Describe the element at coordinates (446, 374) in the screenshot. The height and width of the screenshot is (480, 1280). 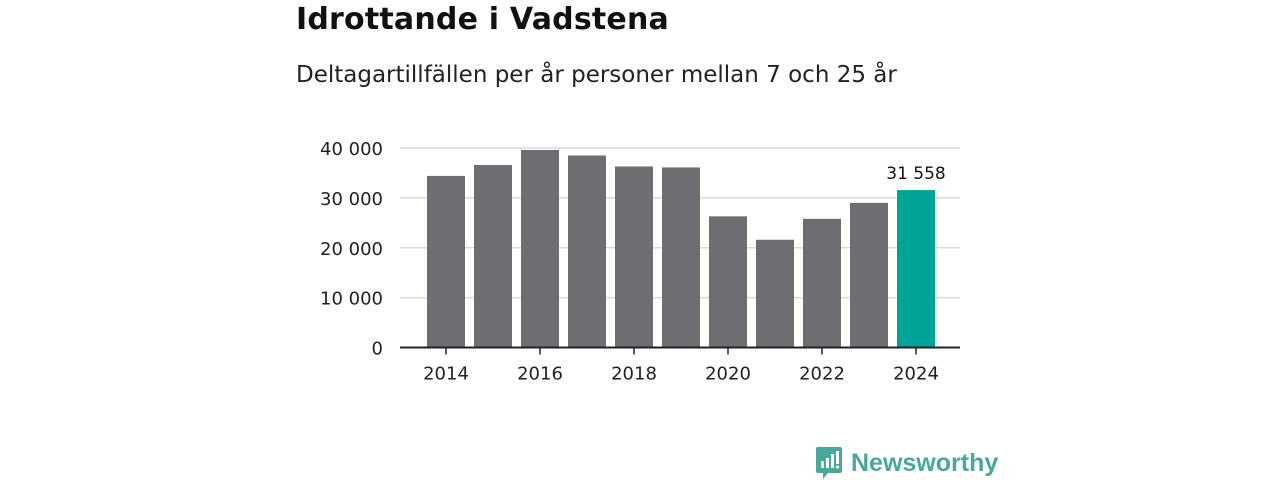
I see `x-tick-label: 2014` at that location.